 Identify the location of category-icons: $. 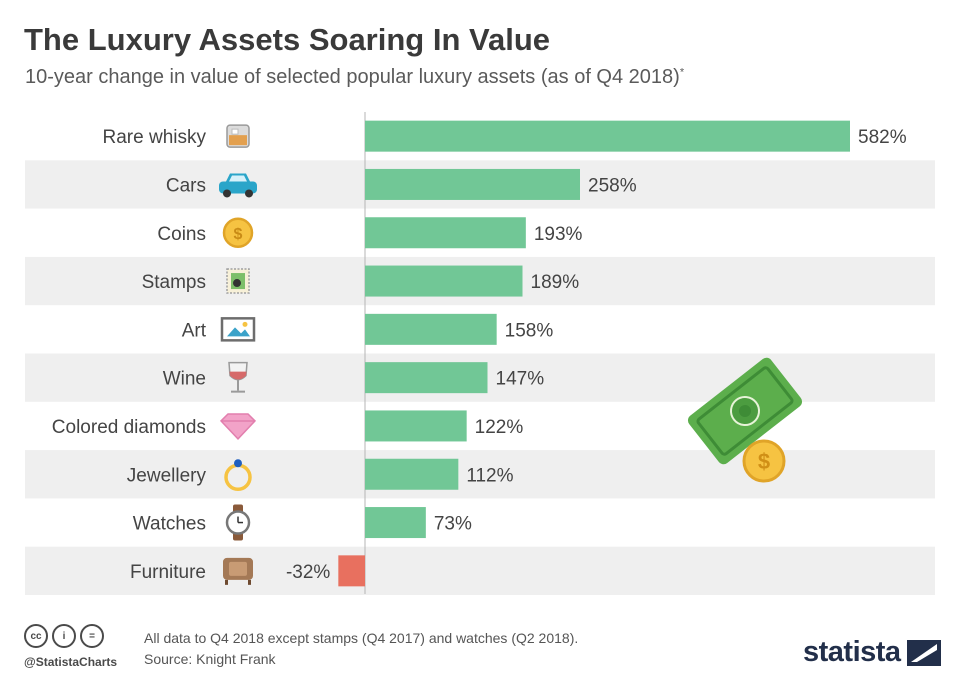
(238, 354).